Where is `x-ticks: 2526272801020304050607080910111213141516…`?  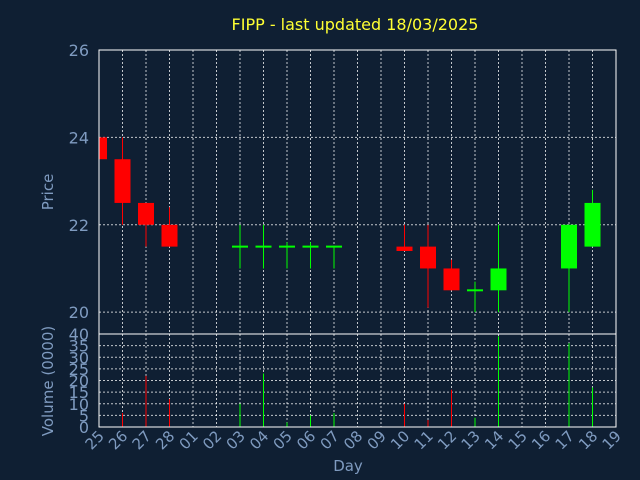
x-ticks: 2526272801020304050607080910111213141516… is located at coordinates (353, 440).